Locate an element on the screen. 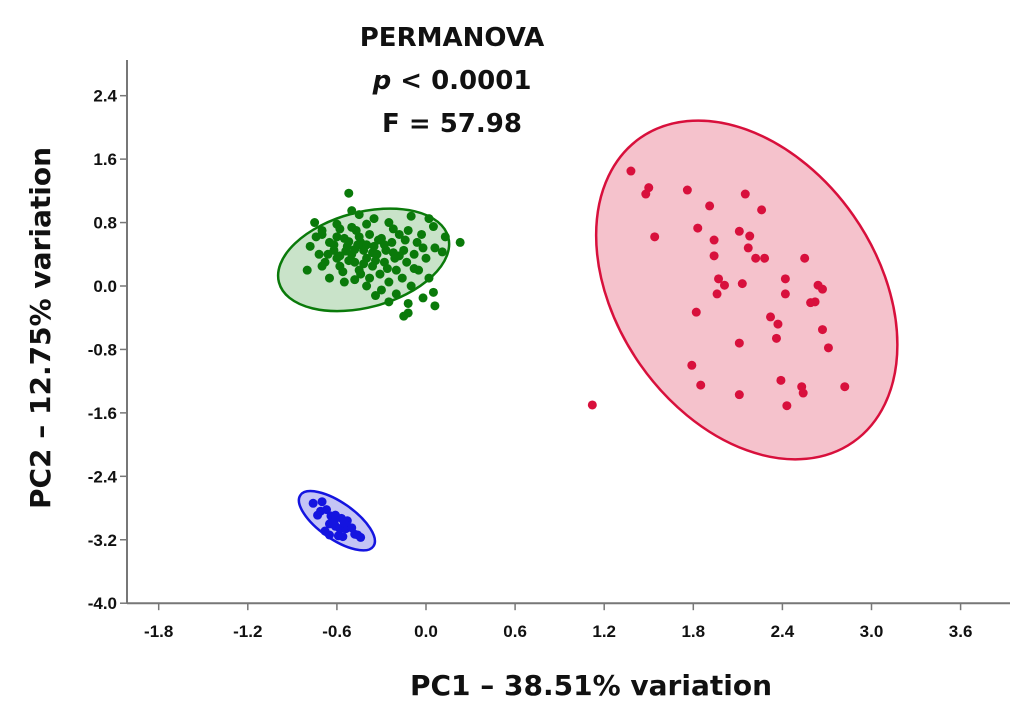 This screenshot has height=726, width=1024. y-ticks: 2.4 1.6 0.8 0.0 -0.8 -1.6 -2.4 -3.2 -4.0 is located at coordinates (107, 350).